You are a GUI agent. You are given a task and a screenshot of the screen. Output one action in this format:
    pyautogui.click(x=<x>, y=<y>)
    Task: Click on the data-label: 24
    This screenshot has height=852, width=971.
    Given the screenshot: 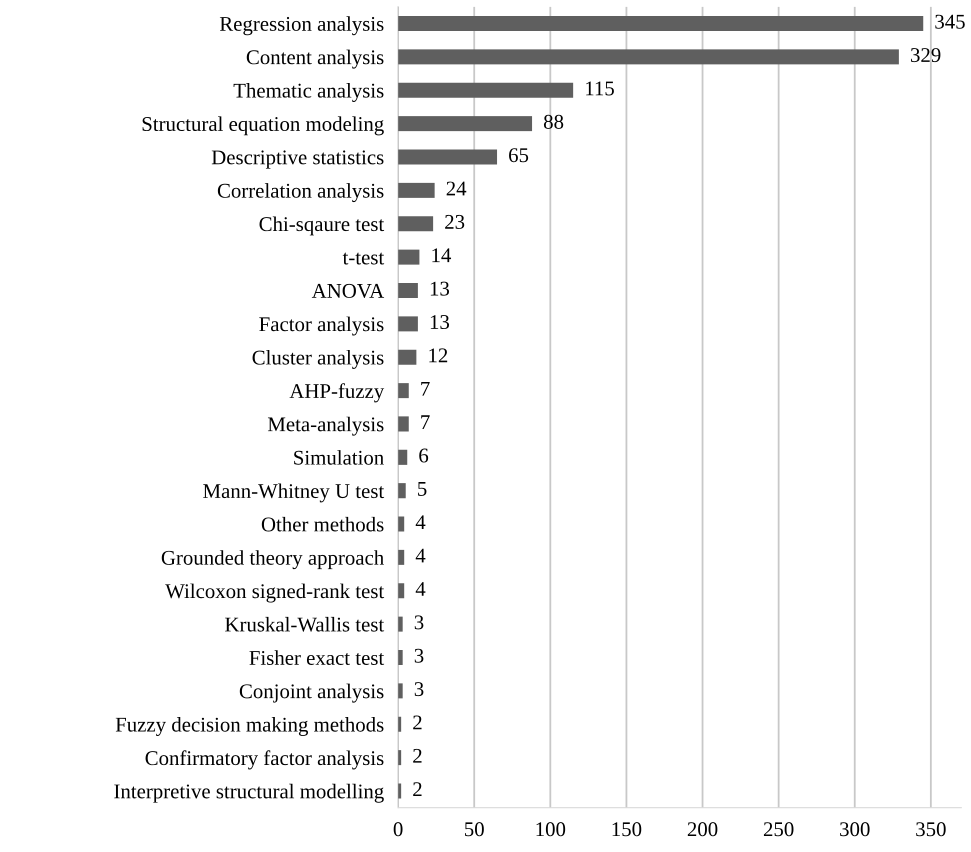 What is the action you would take?
    pyautogui.click(x=456, y=189)
    